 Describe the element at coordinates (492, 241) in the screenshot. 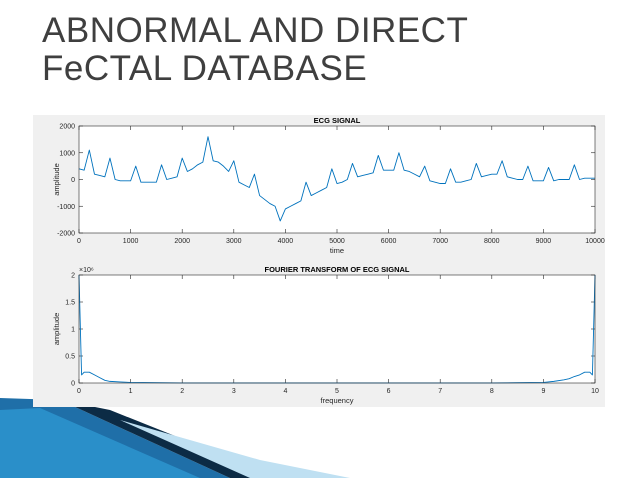

I see `x-tick-label: 8000` at that location.